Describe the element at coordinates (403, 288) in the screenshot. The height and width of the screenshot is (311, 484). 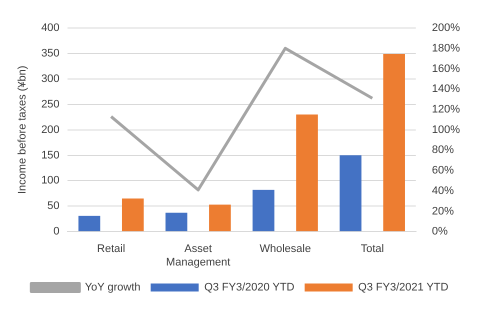
I see `legend-label: Q3 FY3/2021 YTD` at that location.